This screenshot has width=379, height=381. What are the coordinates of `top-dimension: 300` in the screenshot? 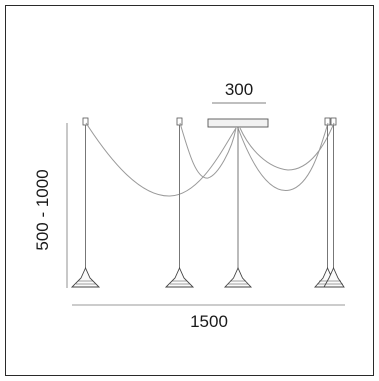 It's located at (239, 92).